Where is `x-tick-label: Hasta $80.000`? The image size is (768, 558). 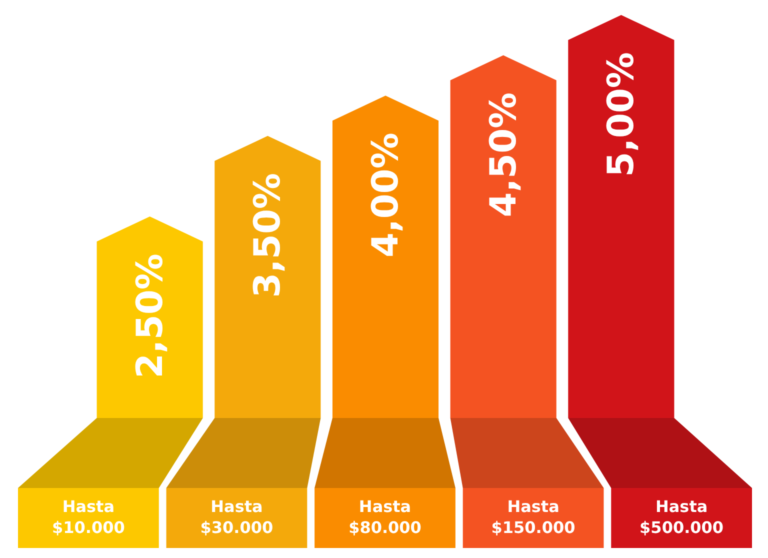 x-tick-label: Hasta $80.000 is located at coordinates (385, 517).